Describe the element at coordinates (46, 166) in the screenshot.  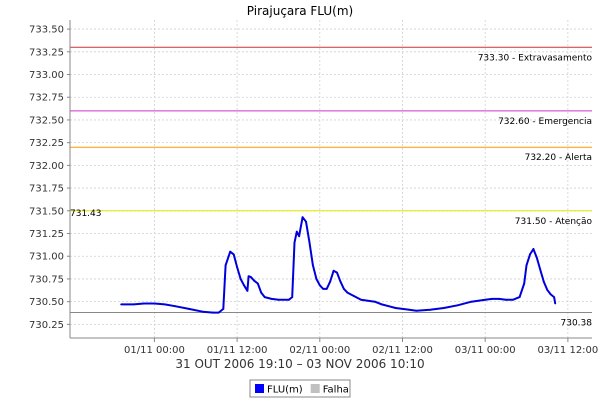
I see `y-tick-label: 732.00` at that location.